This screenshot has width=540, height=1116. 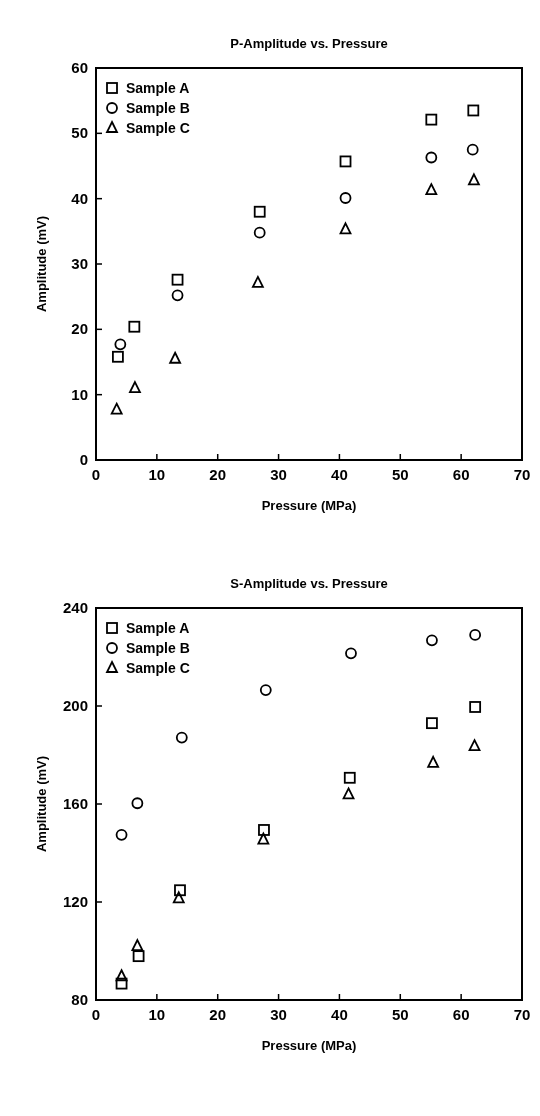 What do you see at coordinates (79, 999) in the screenshot?
I see `y-tick-label: 80` at bounding box center [79, 999].